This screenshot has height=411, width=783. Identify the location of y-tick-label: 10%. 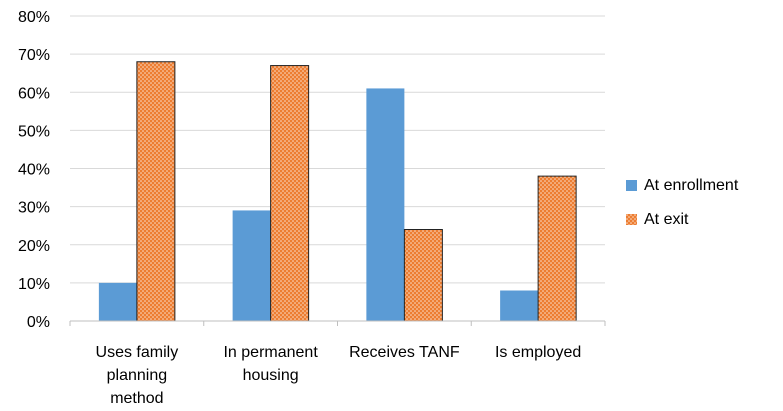
(34, 284).